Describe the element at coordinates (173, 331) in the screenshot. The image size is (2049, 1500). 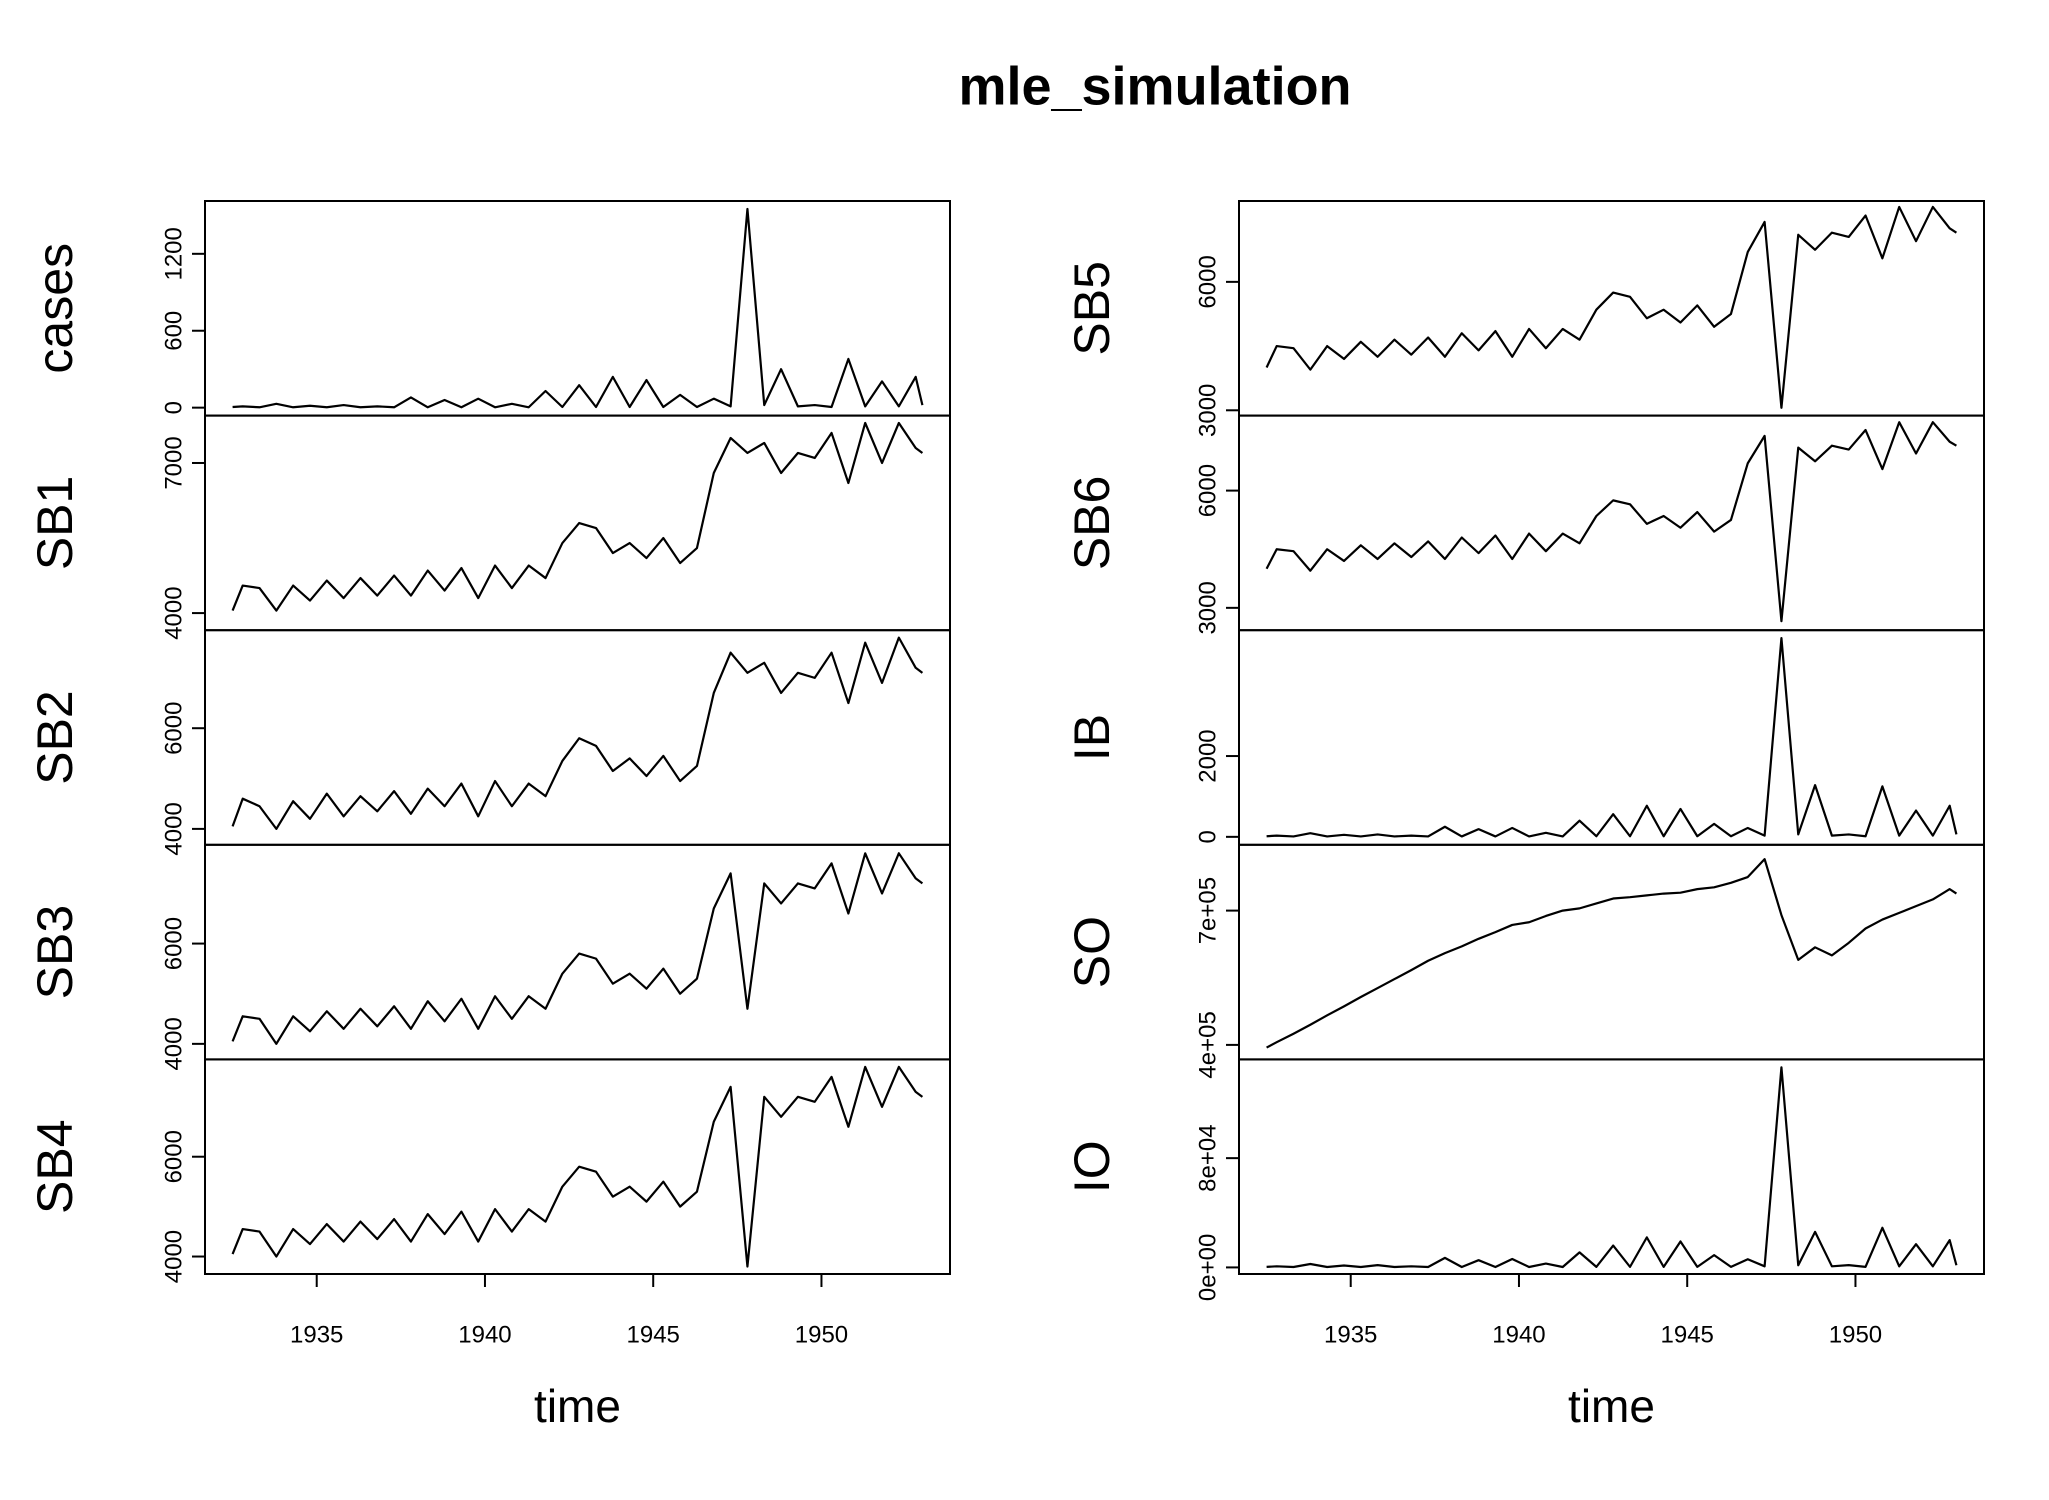
I see `y-tick-label: 600` at that location.